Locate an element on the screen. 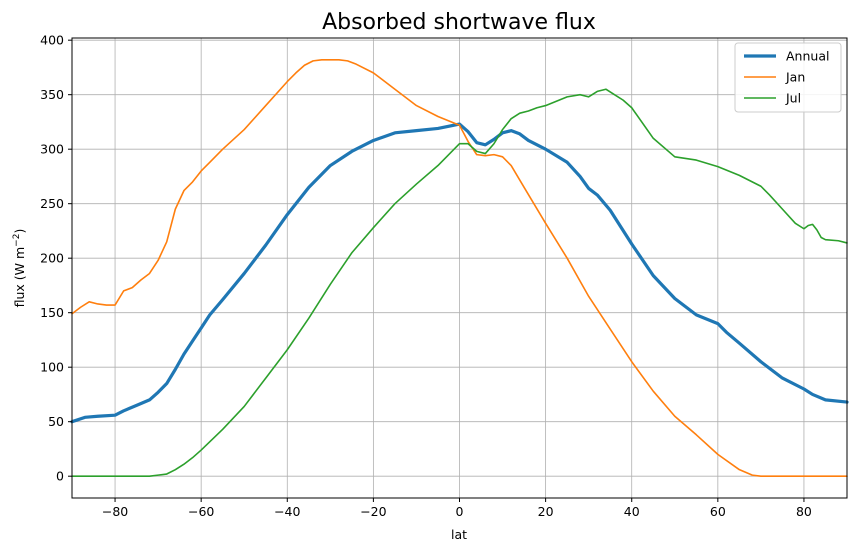  y-tick-label: 150 is located at coordinates (52, 312).